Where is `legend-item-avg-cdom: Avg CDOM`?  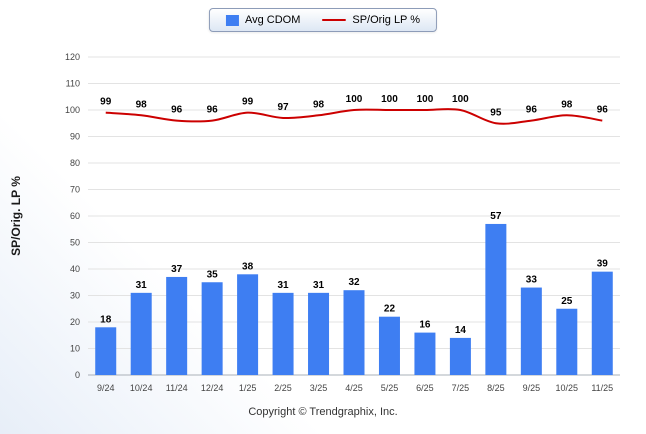
legend-item-avg-cdom: Avg CDOM is located at coordinates (263, 20).